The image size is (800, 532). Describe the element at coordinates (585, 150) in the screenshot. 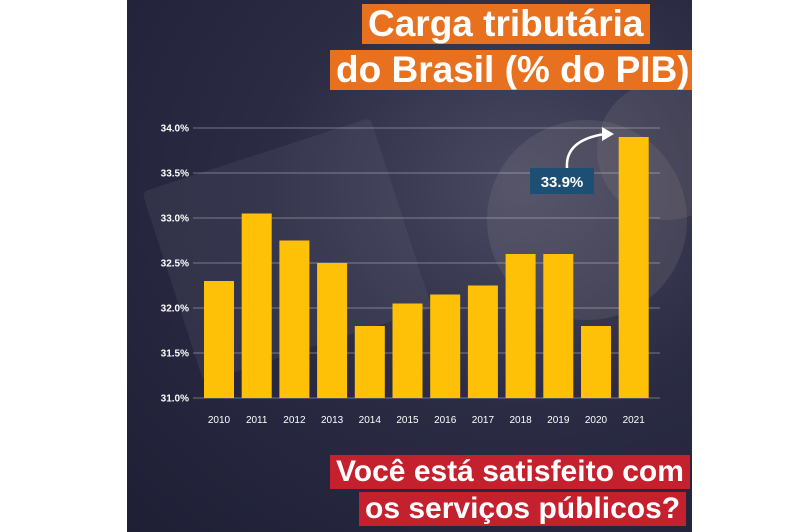

I see `callout-arrow` at that location.